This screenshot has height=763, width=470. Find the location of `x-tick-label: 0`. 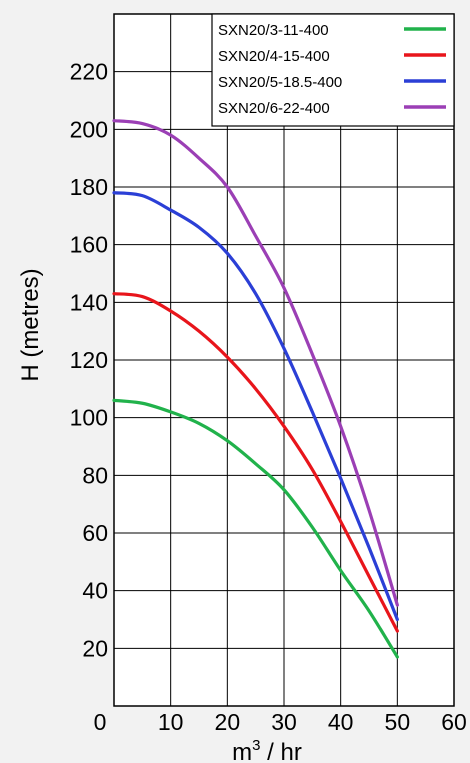

x-tick-label: 0 is located at coordinates (100, 722).